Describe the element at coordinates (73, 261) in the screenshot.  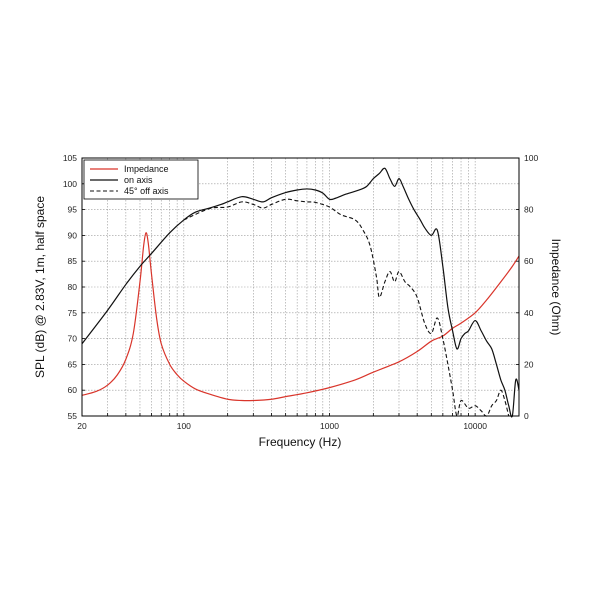
I see `y-tick-label: 85` at that location.